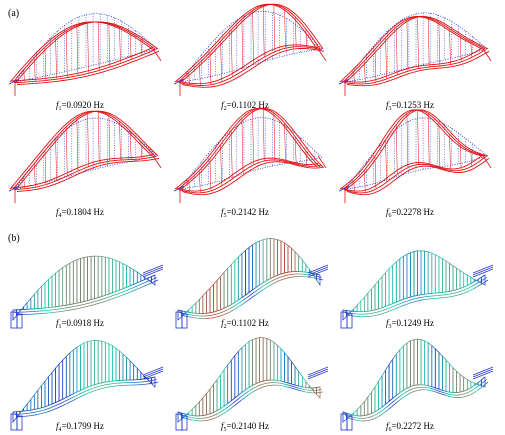 This screenshot has height=435, width=505. I want to click on caption-b4: f4=0.1799 Hz, so click(80, 427).